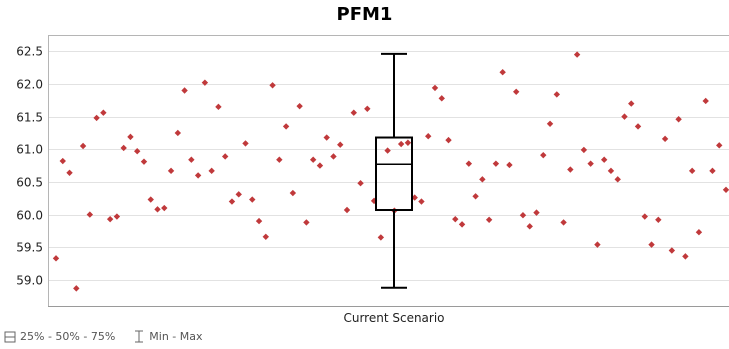 This screenshot has width=729, height=349. I want to click on legend: 25% - 50% - 75% Min - Max, so click(112, 336).